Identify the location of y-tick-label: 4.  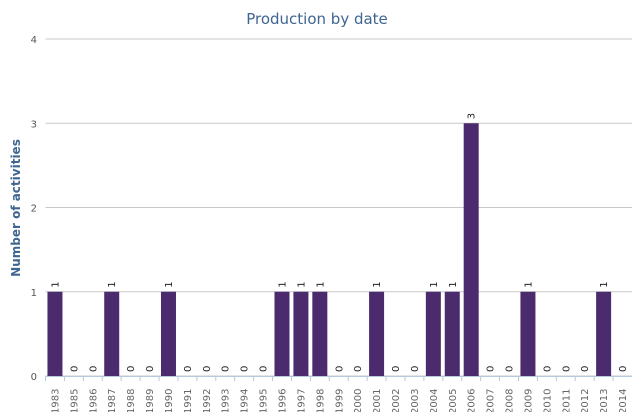
(34, 40).